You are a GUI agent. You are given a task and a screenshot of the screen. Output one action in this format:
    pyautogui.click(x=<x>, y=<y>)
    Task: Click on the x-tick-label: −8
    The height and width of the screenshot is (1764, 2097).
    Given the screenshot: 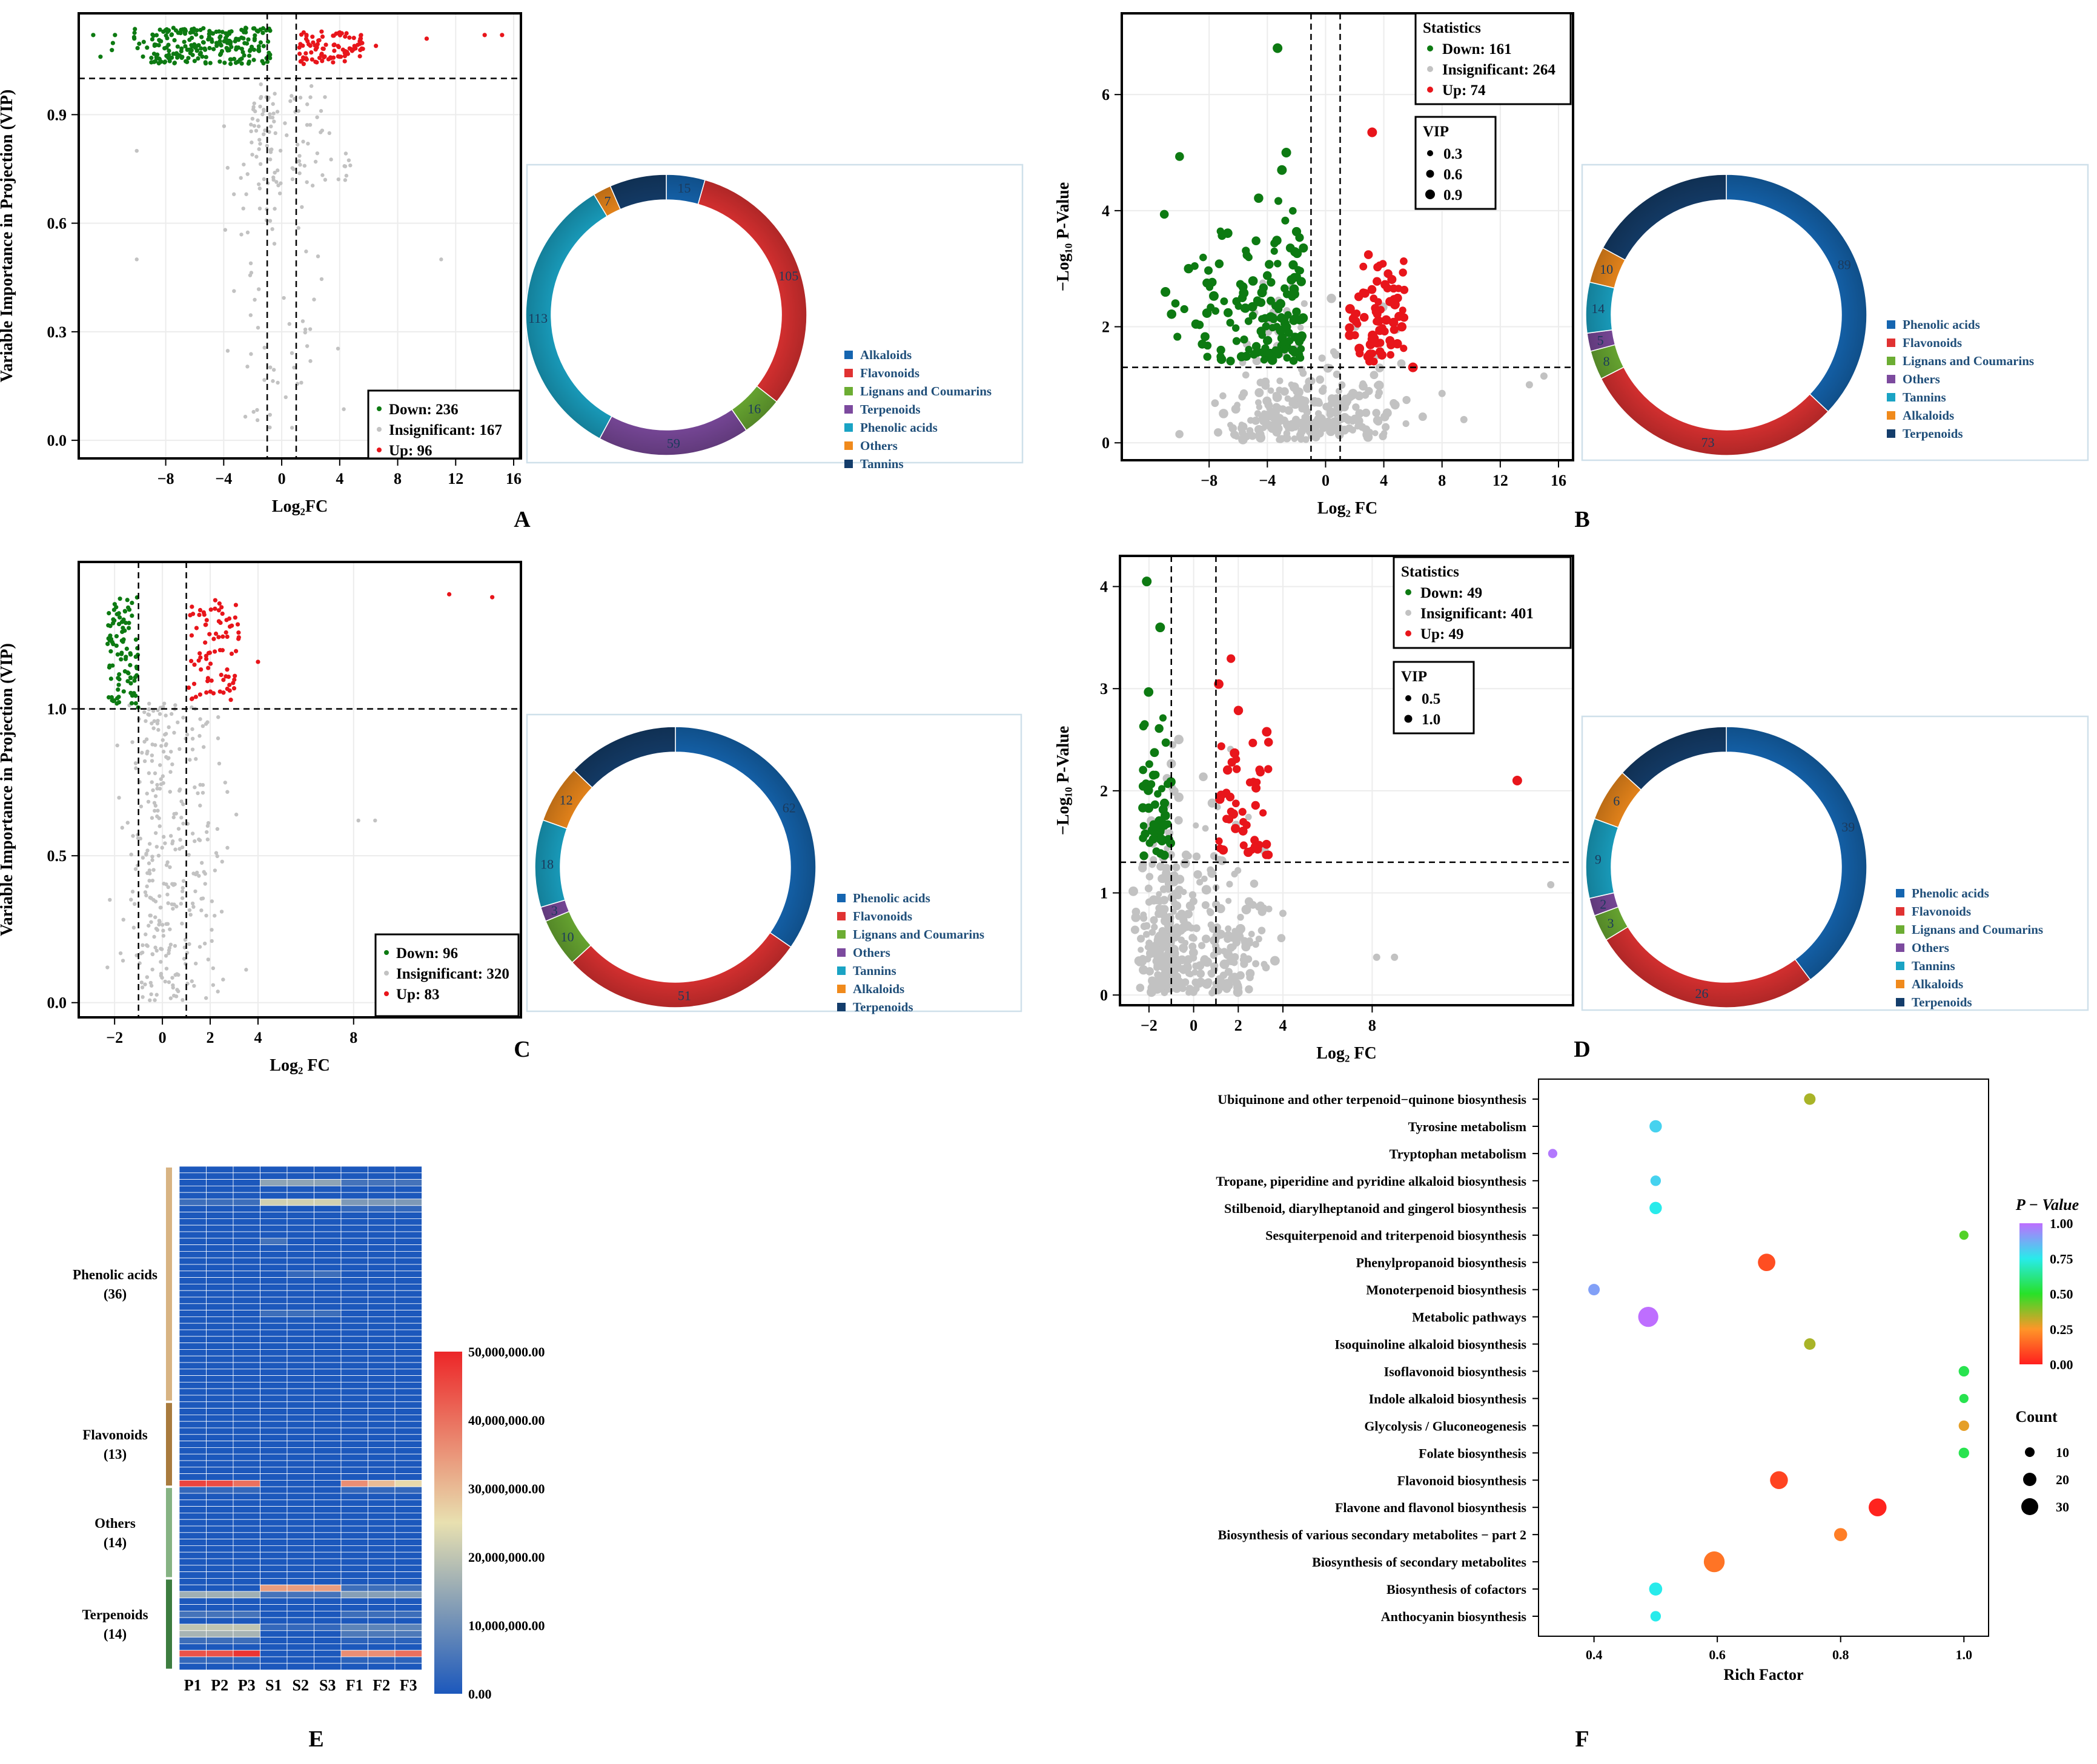 What is the action you would take?
    pyautogui.click(x=1209, y=480)
    